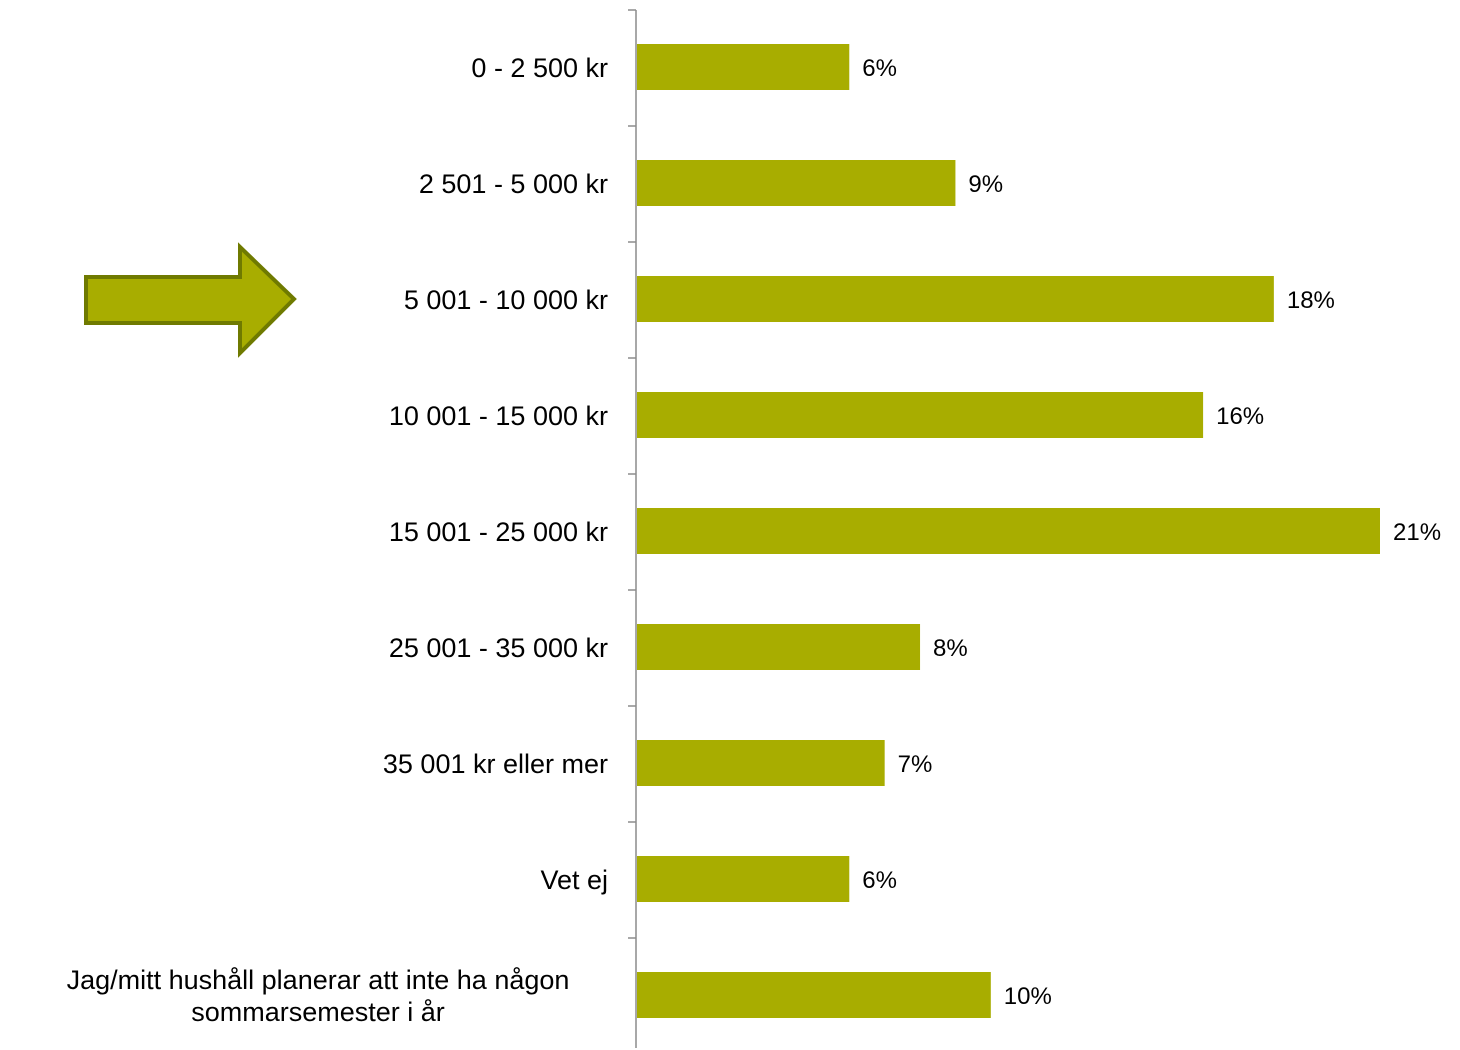 Image resolution: width=1460 pixels, height=1050 pixels. I want to click on category-label-line: 2 501 - 5 000 kr, so click(513, 184).